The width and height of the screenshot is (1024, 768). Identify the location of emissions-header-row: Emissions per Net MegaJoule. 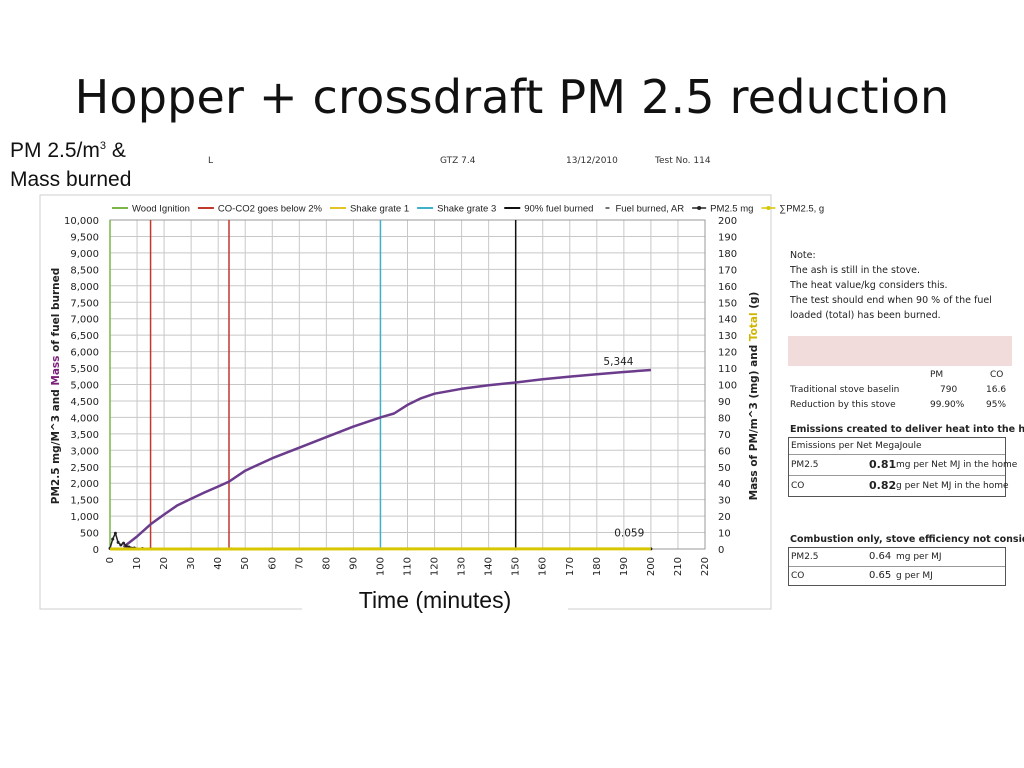
(897, 446).